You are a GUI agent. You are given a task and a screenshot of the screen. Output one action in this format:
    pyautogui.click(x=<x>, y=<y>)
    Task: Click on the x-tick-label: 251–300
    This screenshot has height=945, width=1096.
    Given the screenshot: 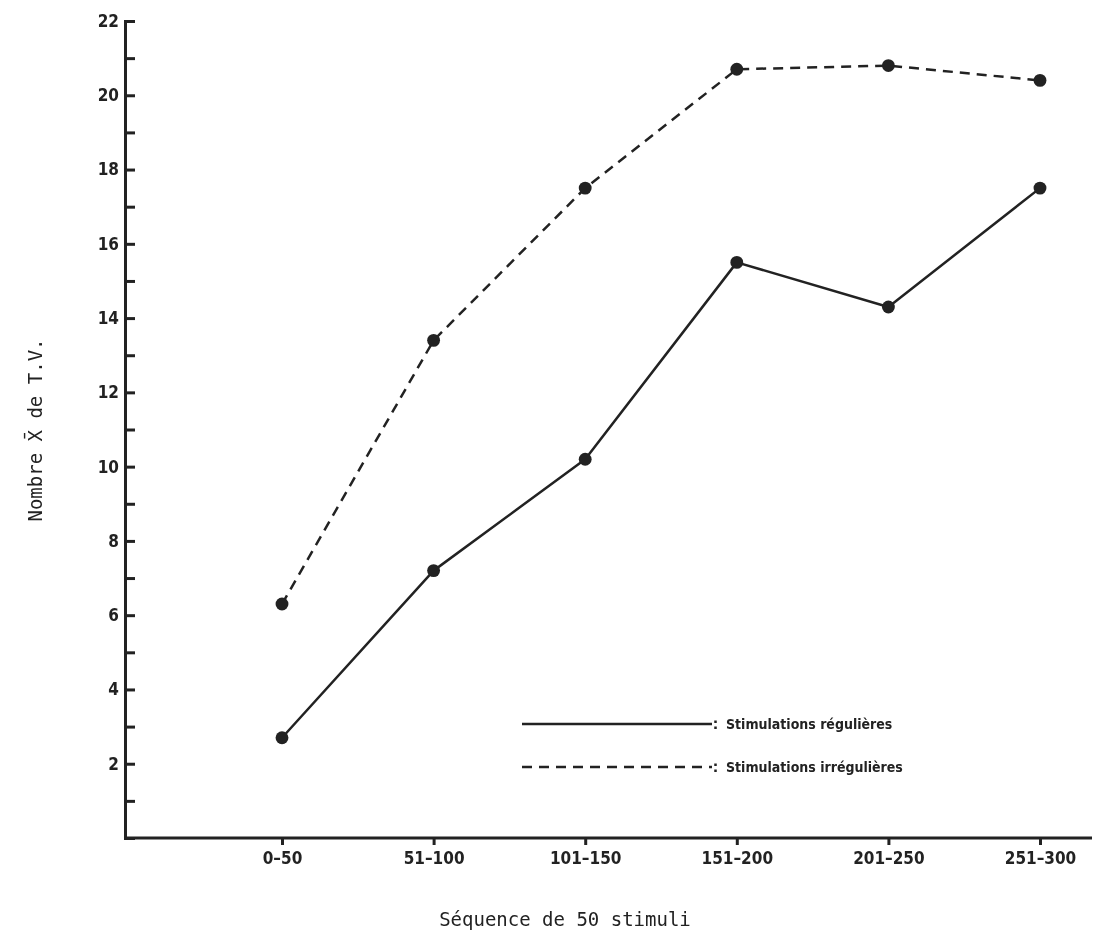 What is the action you would take?
    pyautogui.click(x=1040, y=858)
    